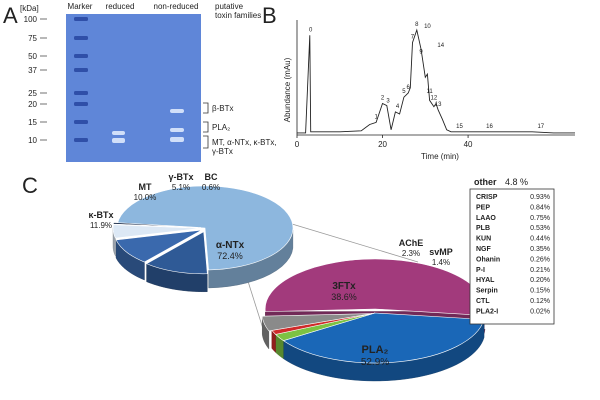 The height and width of the screenshot is (400, 600). Describe the element at coordinates (440, 46) in the screenshot. I see `peak-label-14: 14` at that location.